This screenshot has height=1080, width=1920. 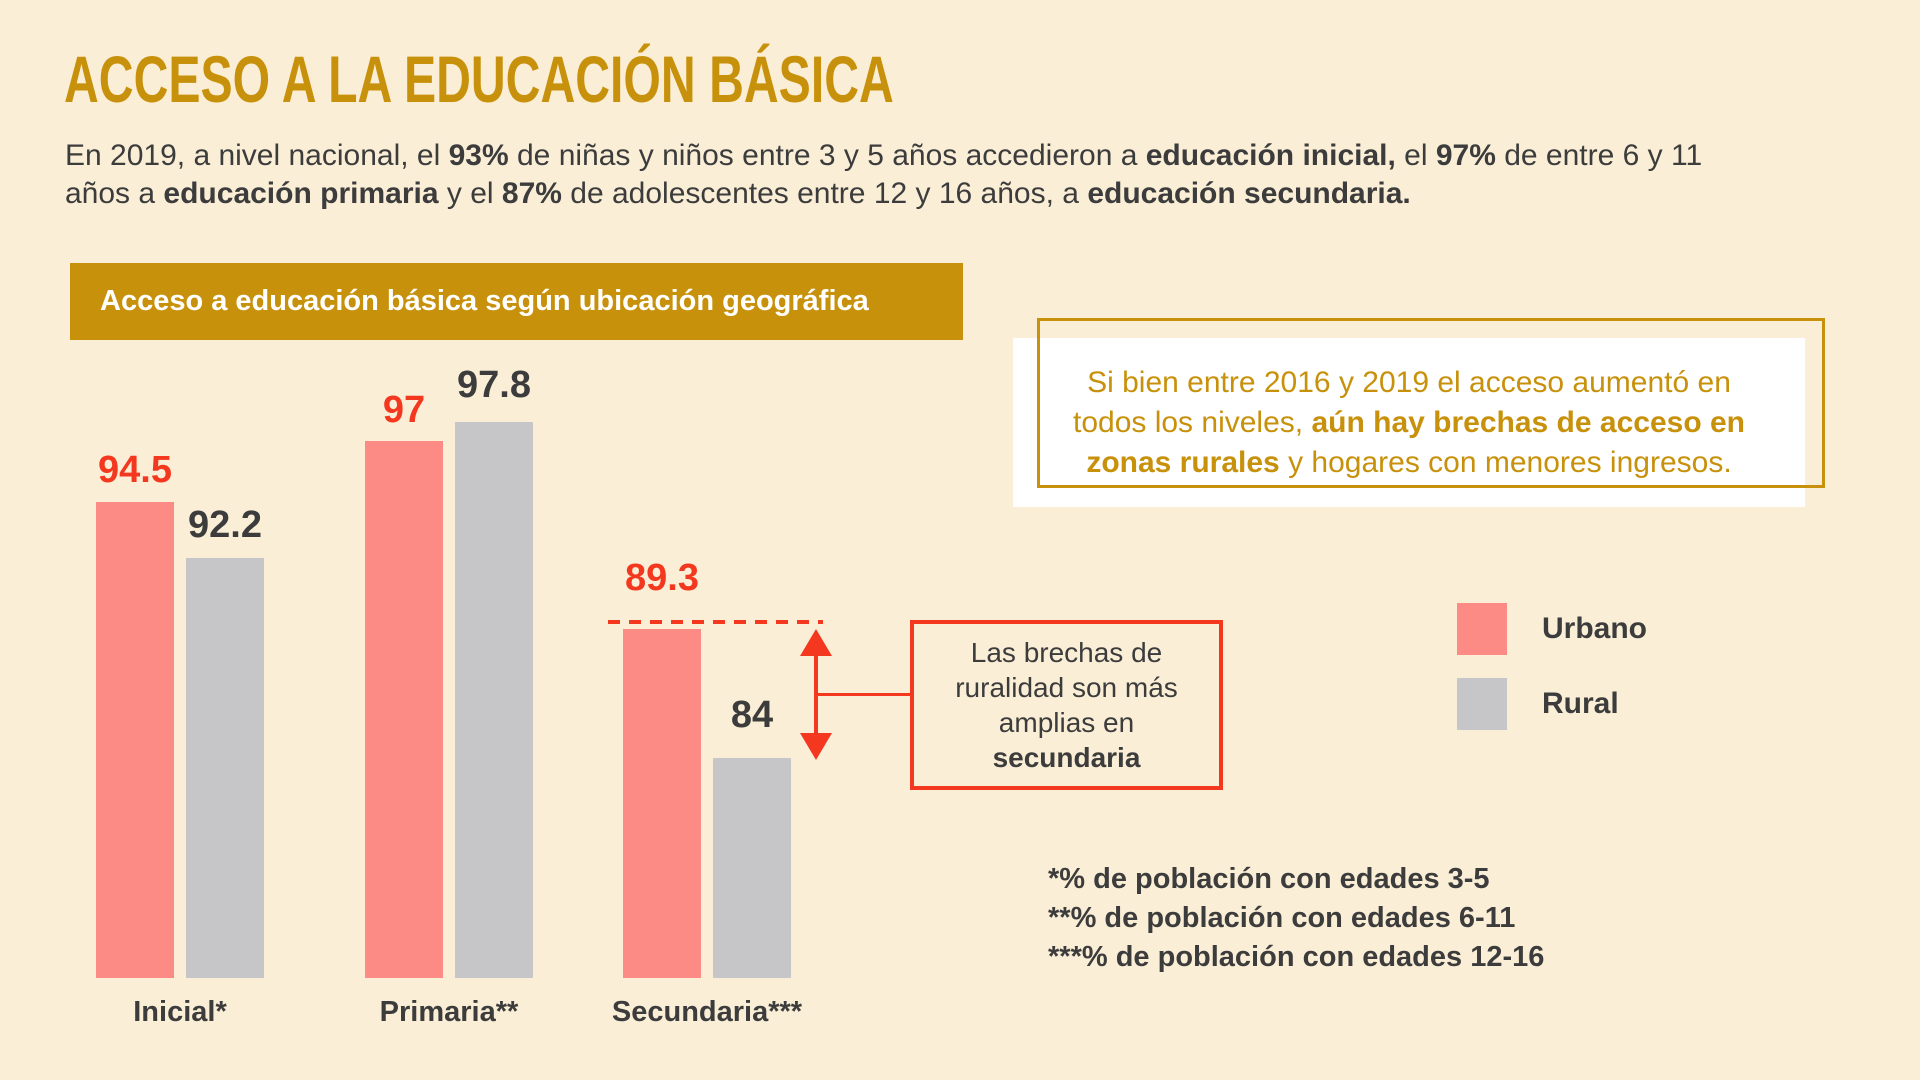 What do you see at coordinates (494, 671) in the screenshot?
I see `bar-rural-primaria: 97.8` at bounding box center [494, 671].